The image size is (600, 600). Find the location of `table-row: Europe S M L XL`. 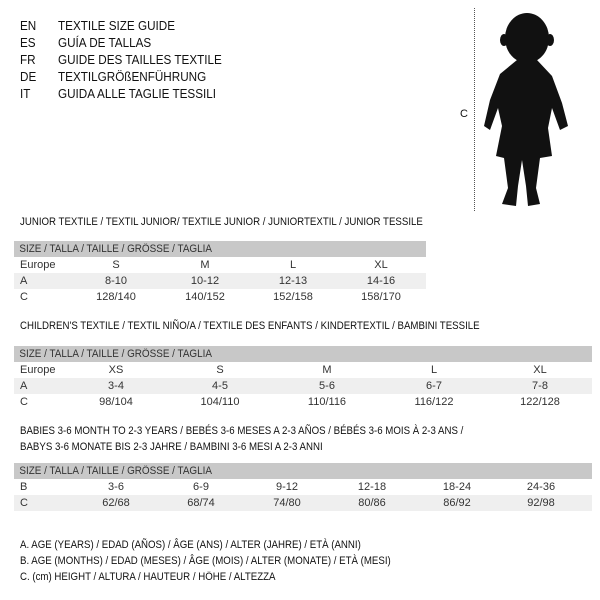

table-row: Europe S M L XL is located at coordinates (220, 265).